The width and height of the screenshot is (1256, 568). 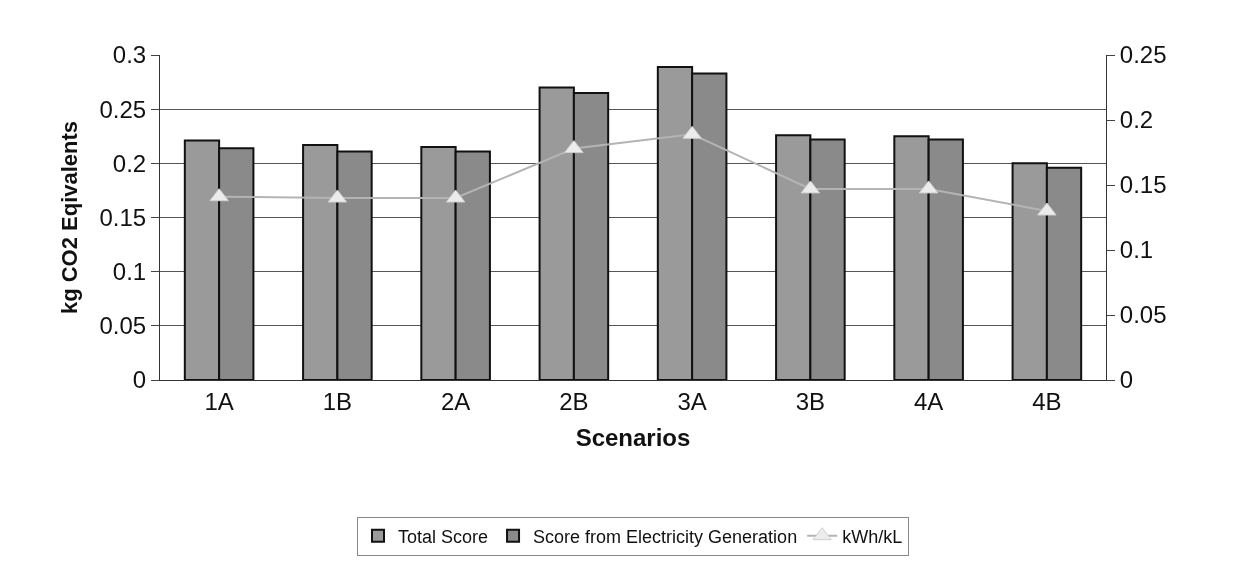 I want to click on x-tick-label: 2A, so click(x=455, y=401).